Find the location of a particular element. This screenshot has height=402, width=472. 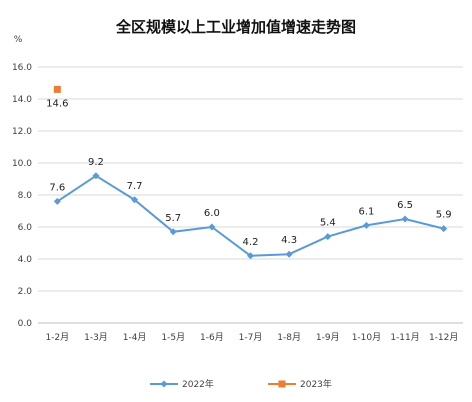

y-tick-label: 4.0 is located at coordinates (25, 260).